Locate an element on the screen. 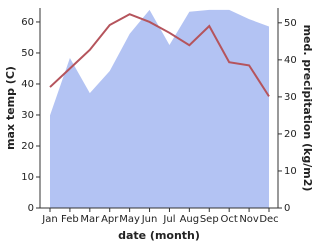  x-tick-label: Jan is located at coordinates (49, 219).